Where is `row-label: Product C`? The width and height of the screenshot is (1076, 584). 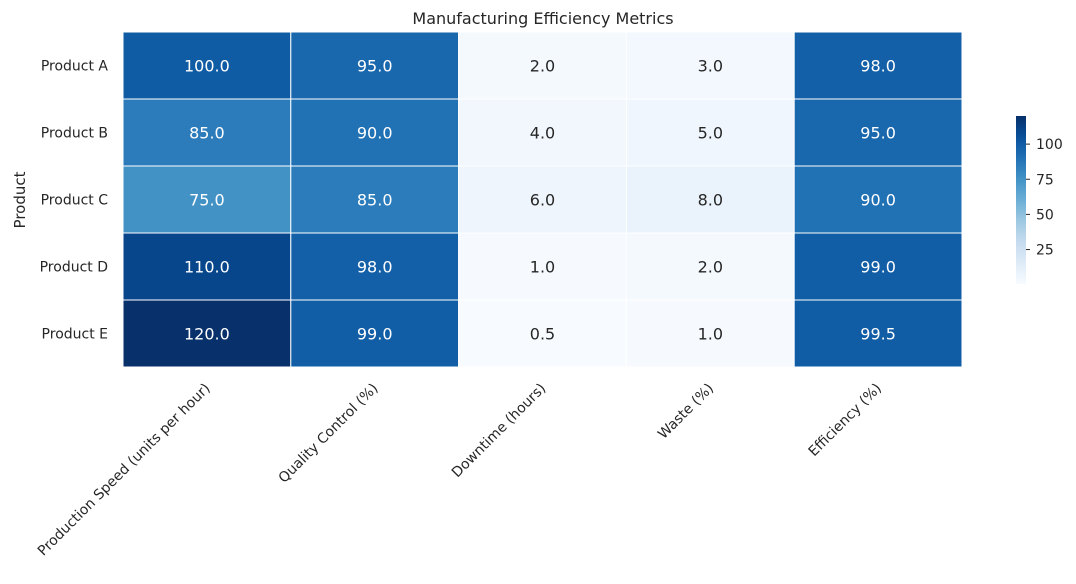 row-label: Product C is located at coordinates (75, 201).